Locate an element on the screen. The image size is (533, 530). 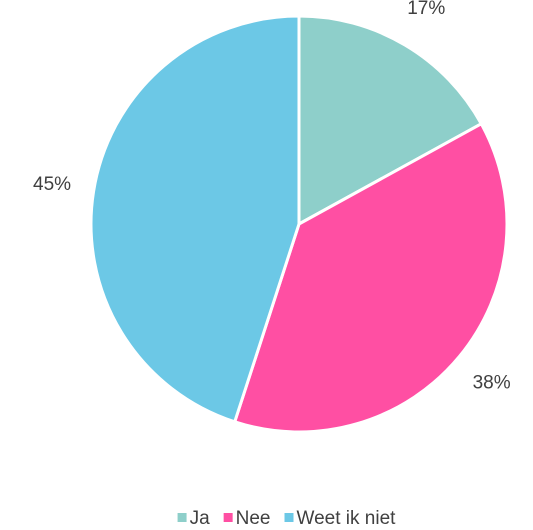
legend-label: Nee is located at coordinates (253, 518).